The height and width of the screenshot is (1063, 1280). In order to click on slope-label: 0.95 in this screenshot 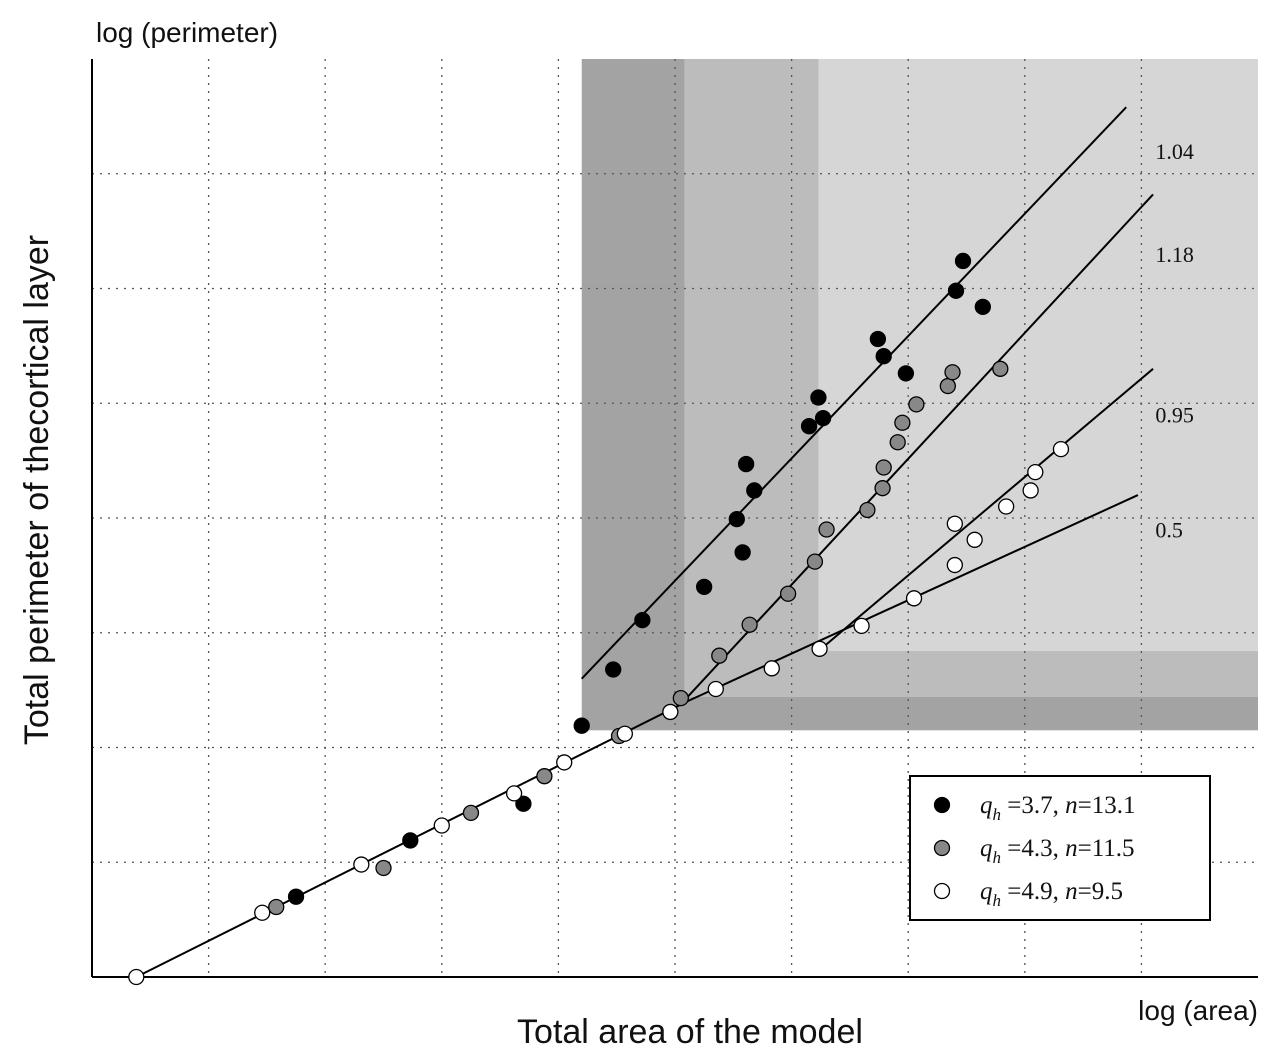, I will do `click(1174, 415)`.